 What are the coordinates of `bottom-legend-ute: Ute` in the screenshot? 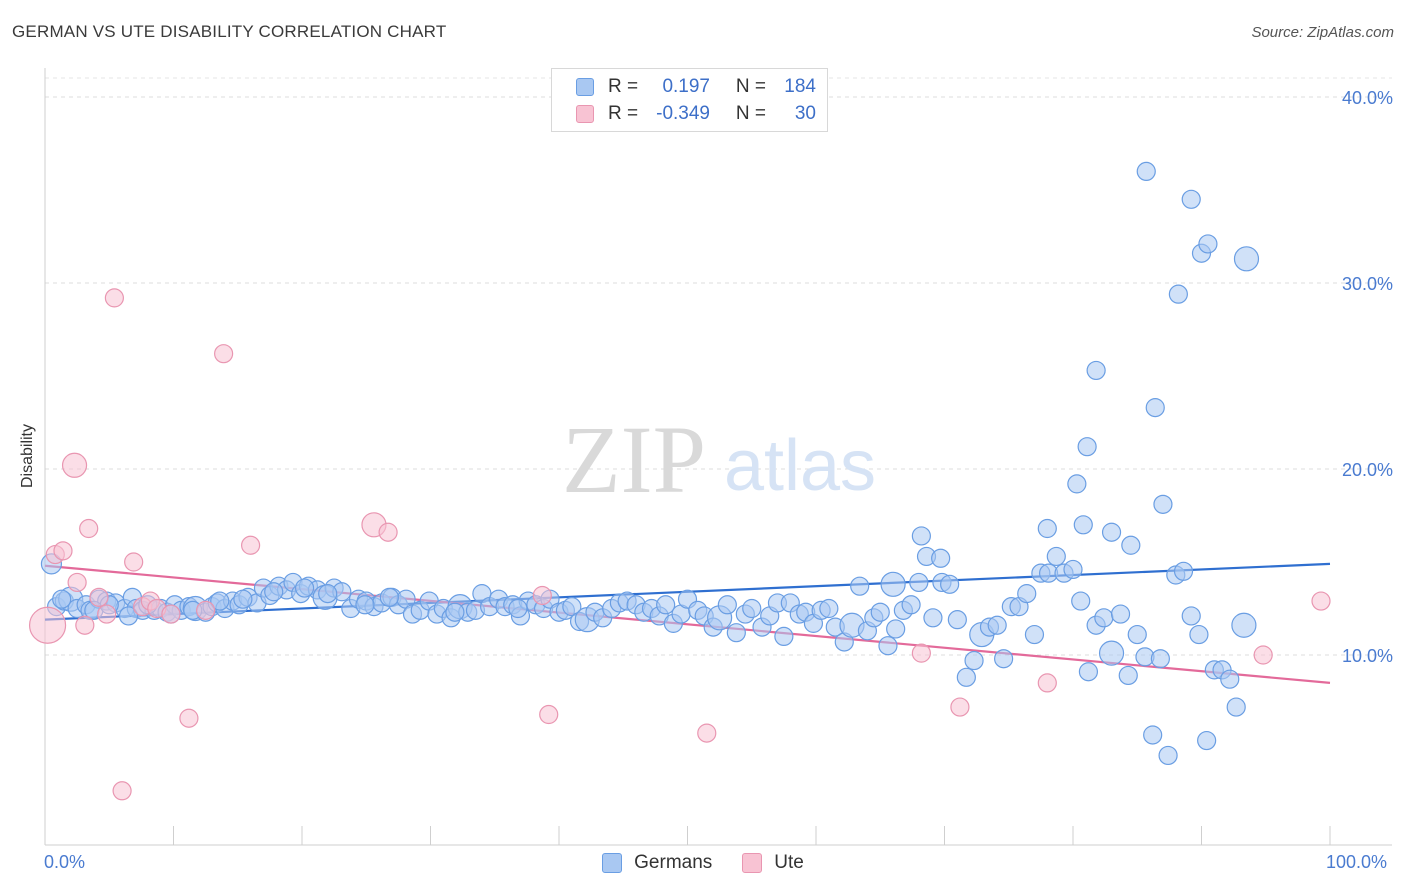 It's located at (773, 863).